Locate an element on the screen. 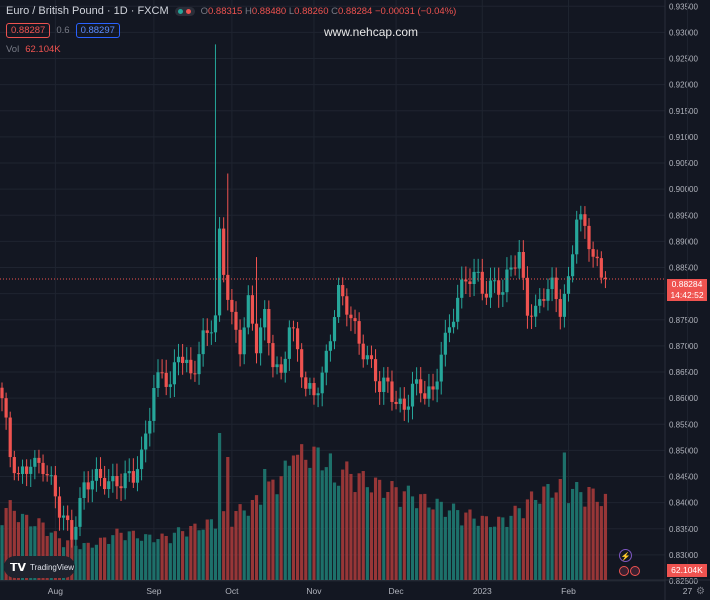 This screenshot has height=600, width=710. tradingview-logo: 𝗧𝗩 TradingView is located at coordinates (39, 567).